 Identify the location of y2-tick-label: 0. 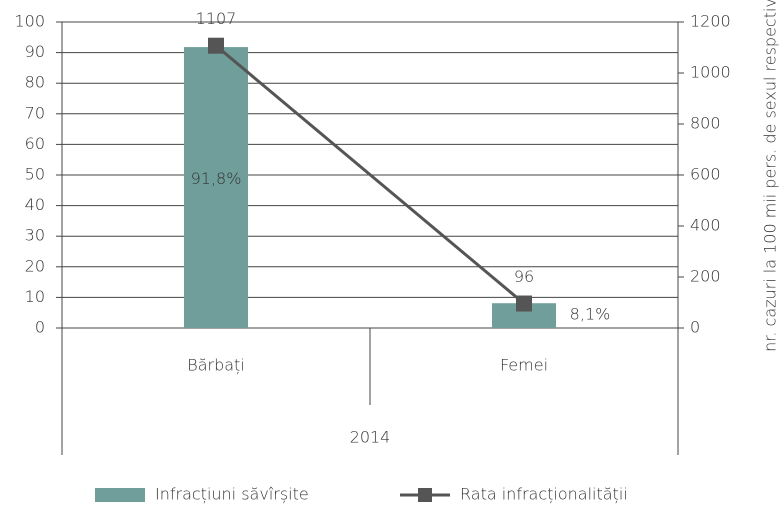
(695, 327).